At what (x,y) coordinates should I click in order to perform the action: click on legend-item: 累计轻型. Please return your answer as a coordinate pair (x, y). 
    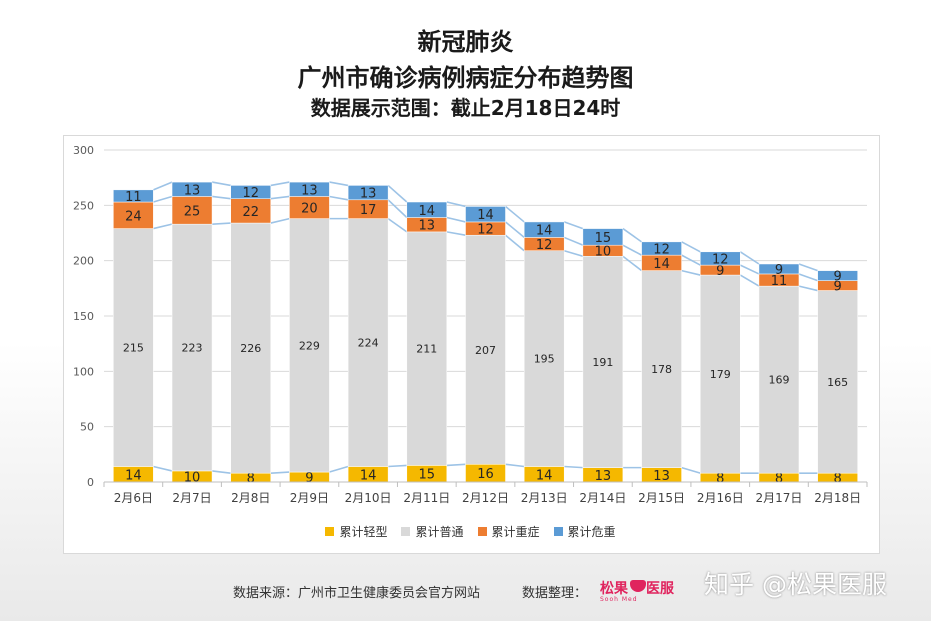
    Looking at the image, I should click on (356, 531).